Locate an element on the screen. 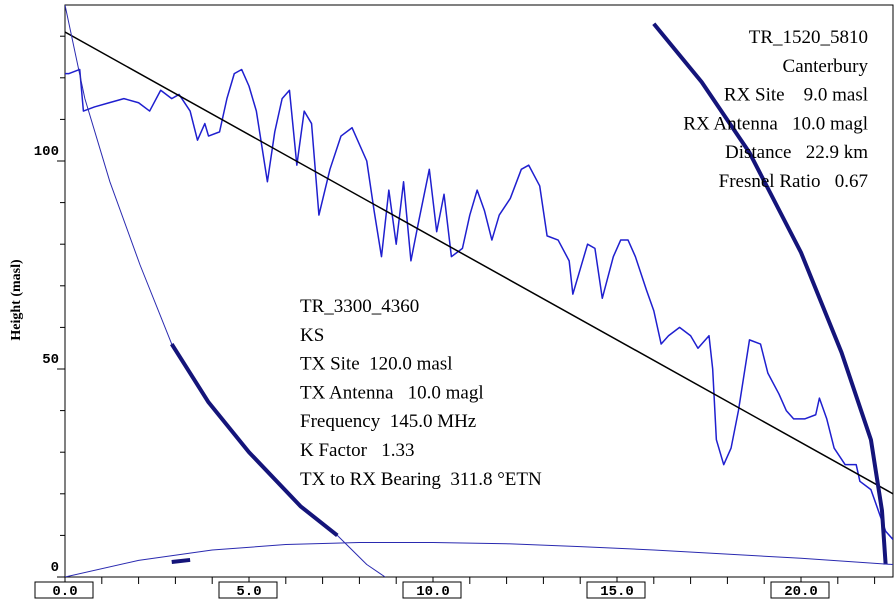 This screenshot has height=600, width=894. x-tick-label: 5.0 is located at coordinates (248, 592).